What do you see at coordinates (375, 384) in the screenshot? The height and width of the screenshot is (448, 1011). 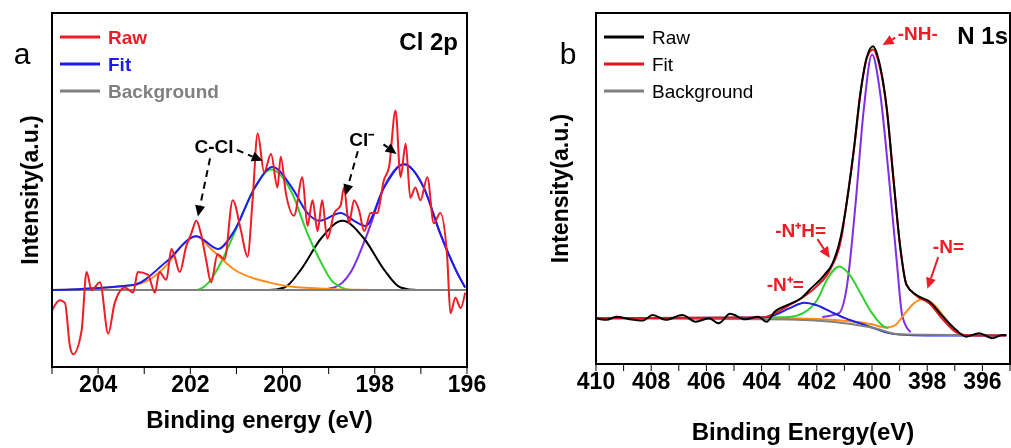 I see `x-tick-label: 198` at bounding box center [375, 384].